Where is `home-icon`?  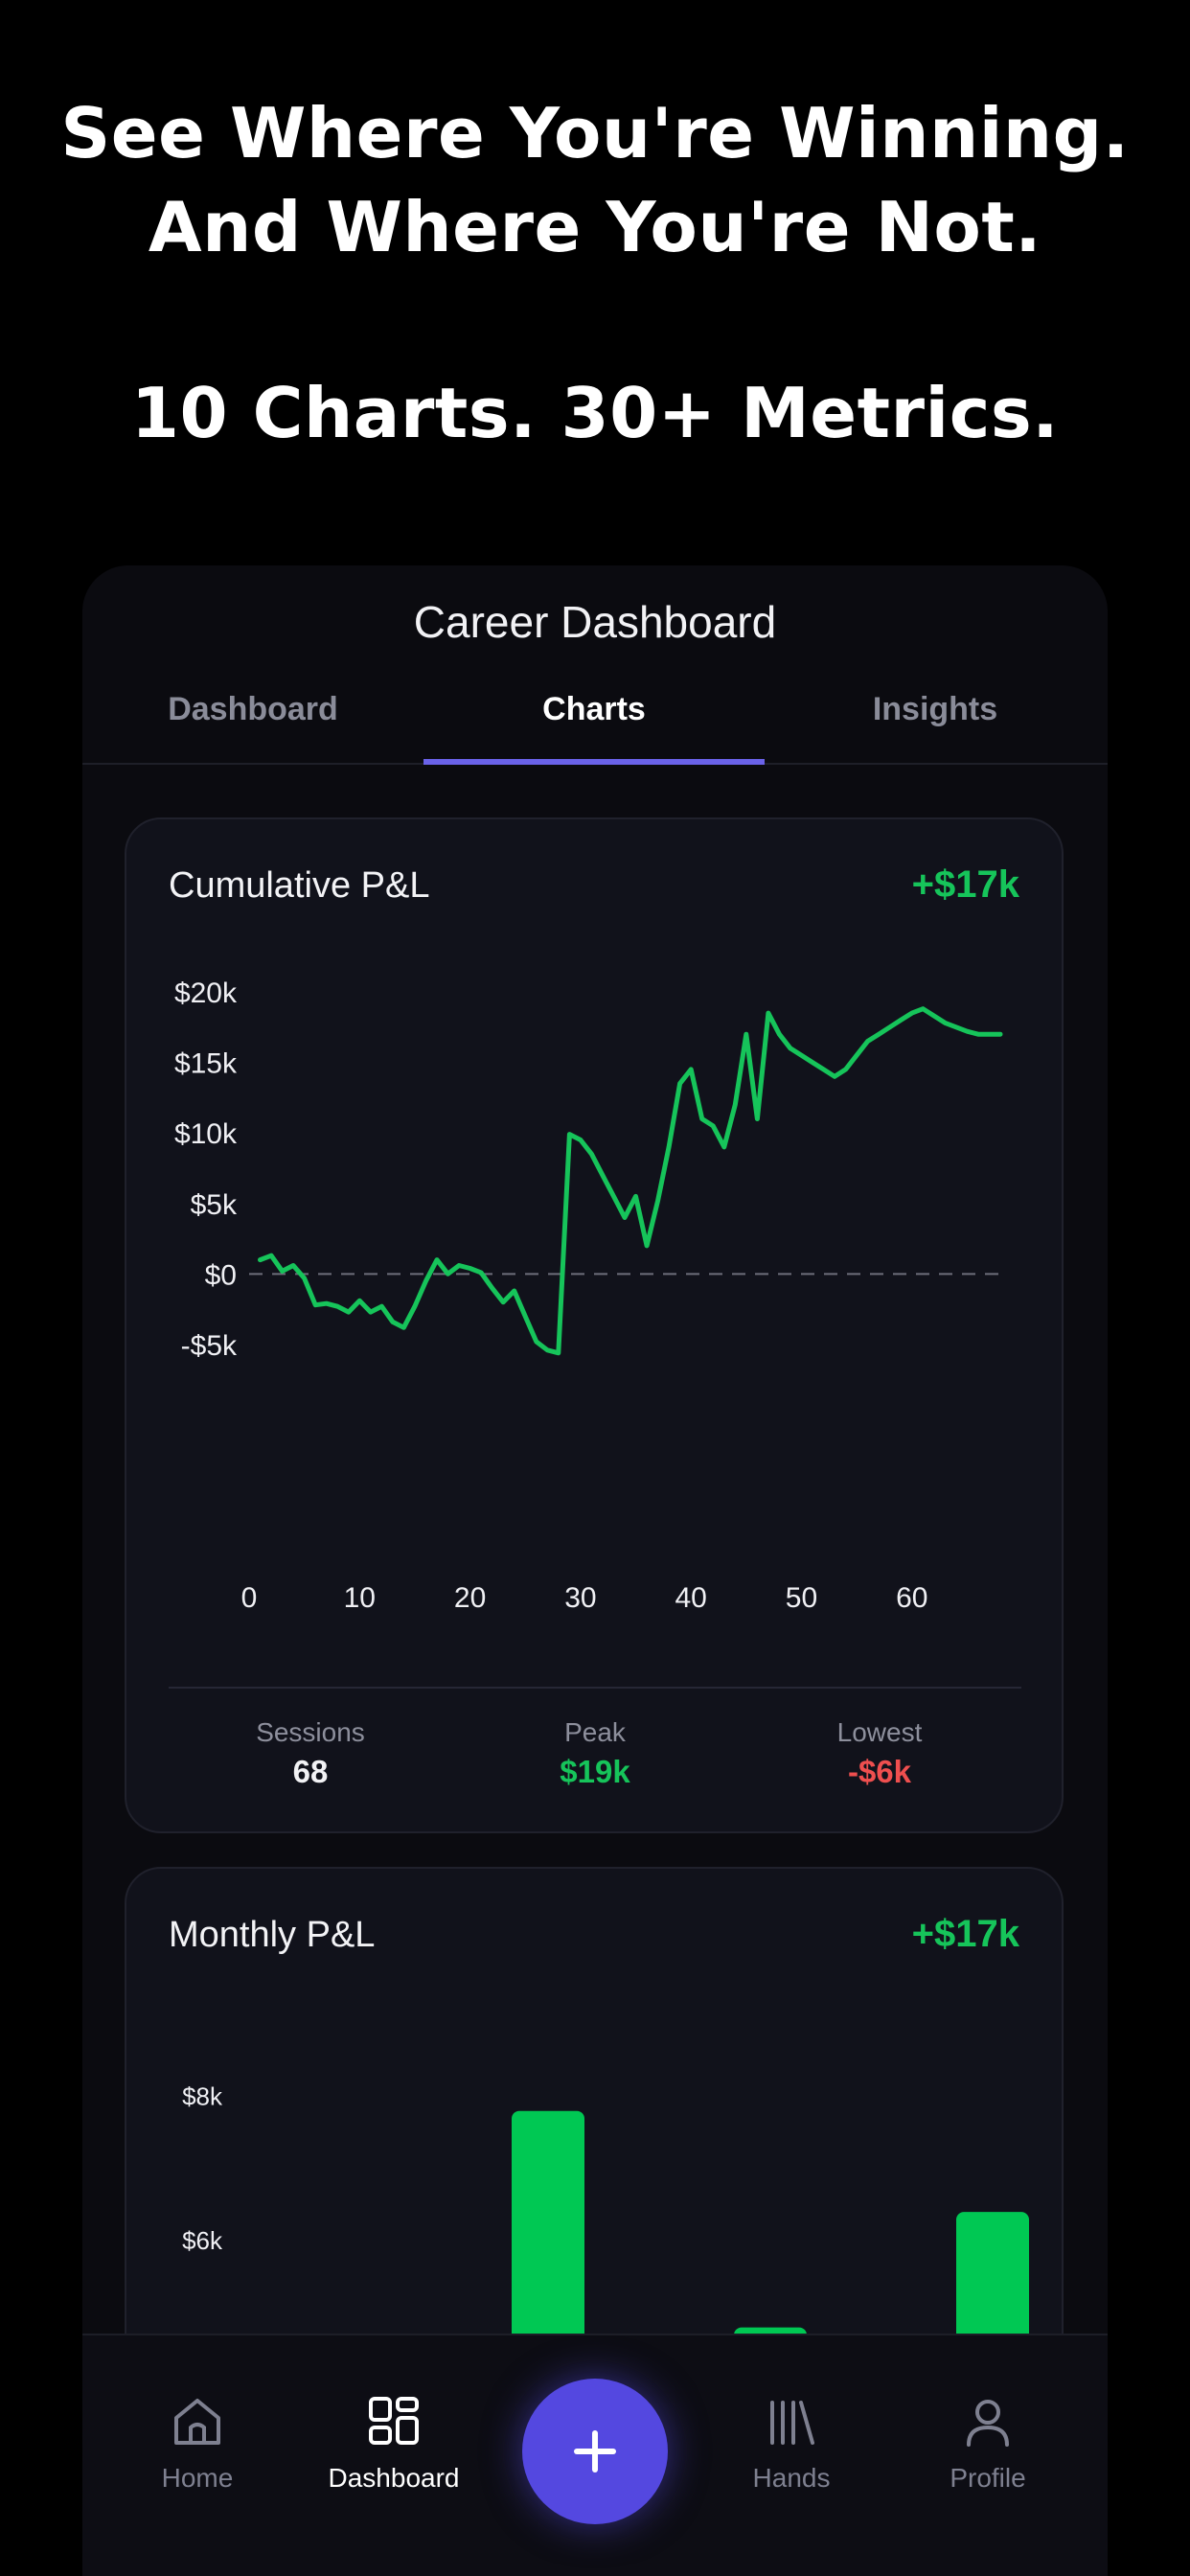 home-icon is located at coordinates (197, 2422).